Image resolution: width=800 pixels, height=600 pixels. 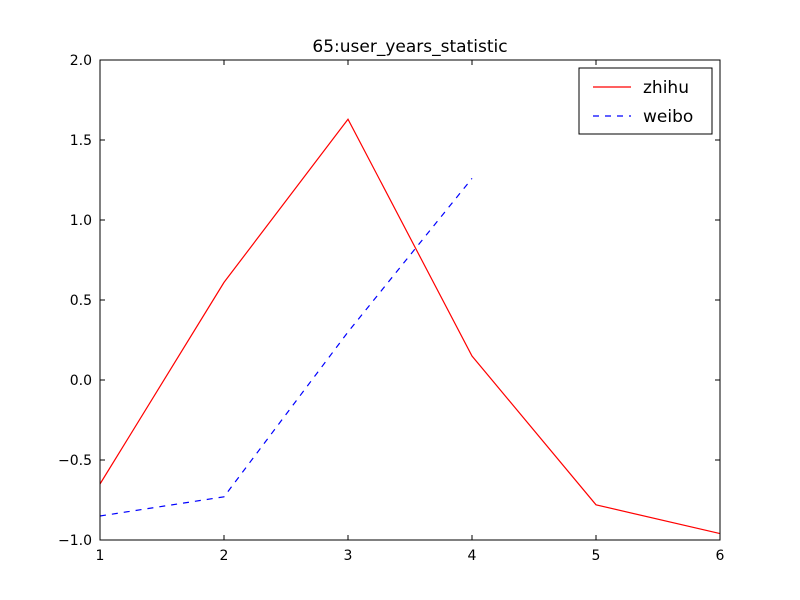 What do you see at coordinates (75, 461) in the screenshot?
I see `y-tick-label: −0.5` at bounding box center [75, 461].